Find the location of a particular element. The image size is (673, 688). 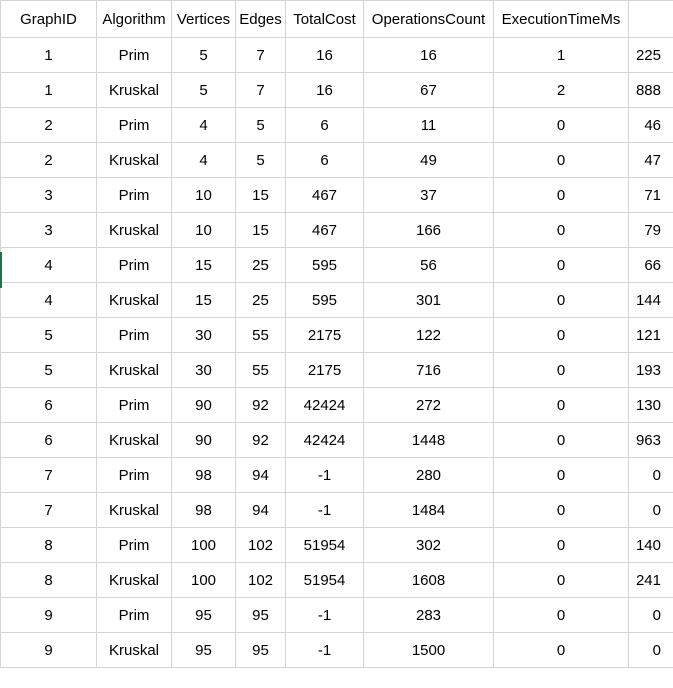

table-cell: 144 is located at coordinates (650, 300).